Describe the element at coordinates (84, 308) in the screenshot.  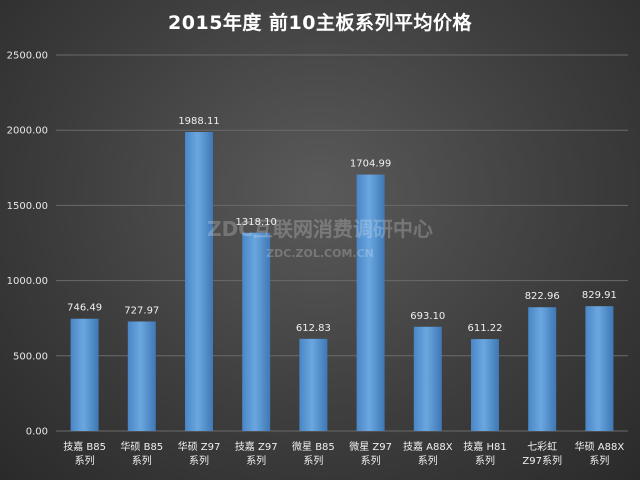
I see `data-label: 746.49` at that location.